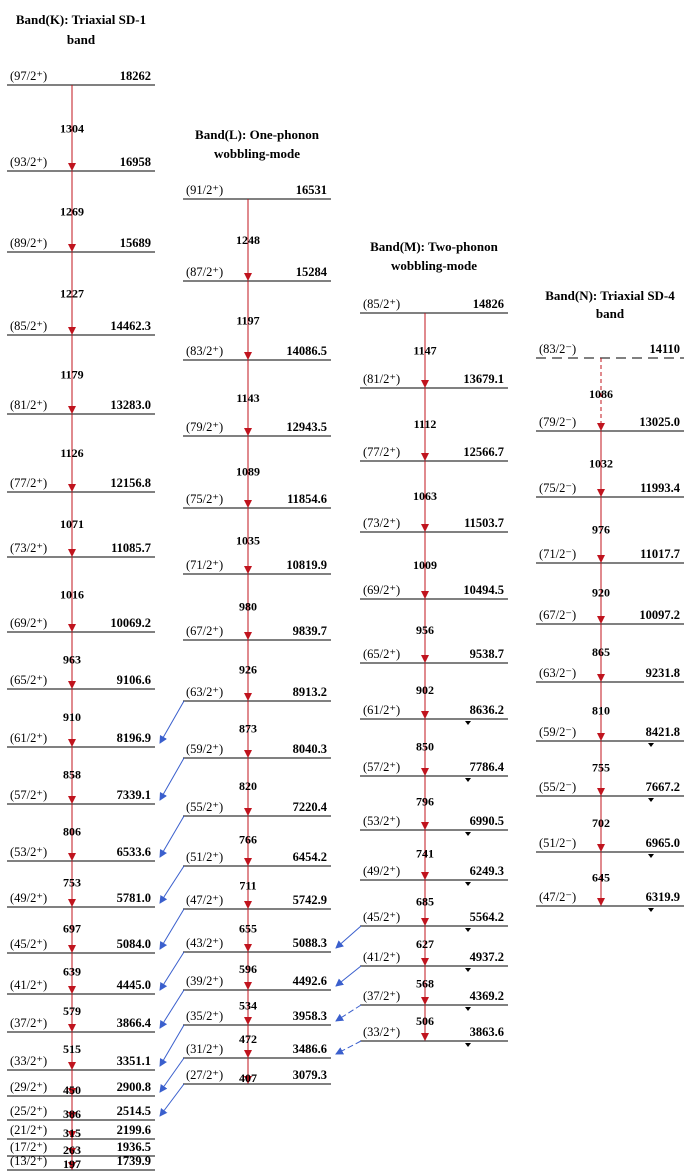 The width and height of the screenshot is (697, 1176). Describe the element at coordinates (425, 1021) in the screenshot. I see `band-m-transition-energy: 506` at that location.